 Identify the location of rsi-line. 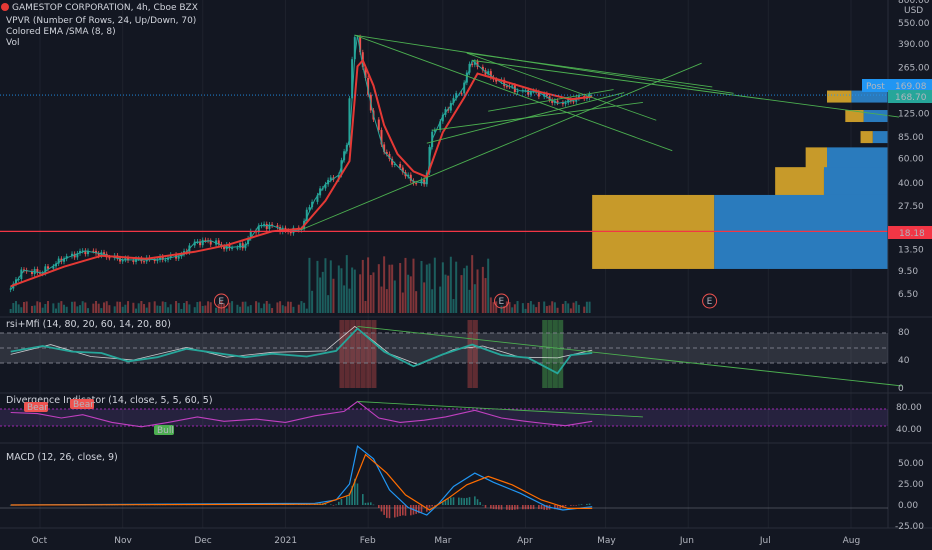
(301, 351).